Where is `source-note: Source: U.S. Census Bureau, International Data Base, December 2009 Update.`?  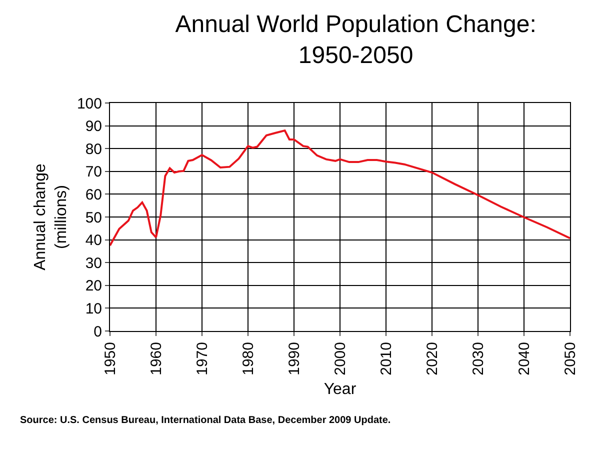
source-note: Source: U.S. Census Bureau, International Data Base, December 2009 Update. is located at coordinates (205, 420).